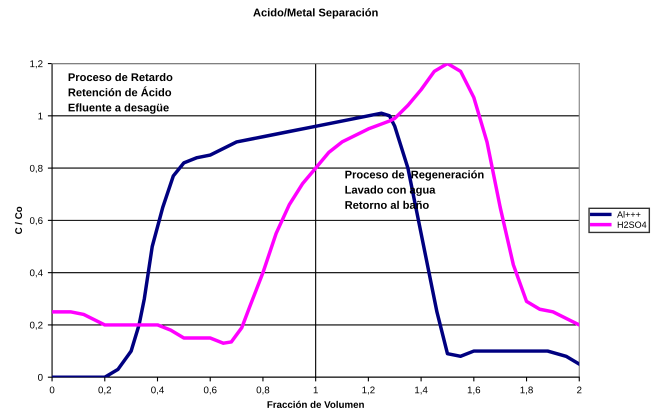 This screenshot has height=410, width=659. I want to click on y-axis-title: C / Co, so click(18, 220).